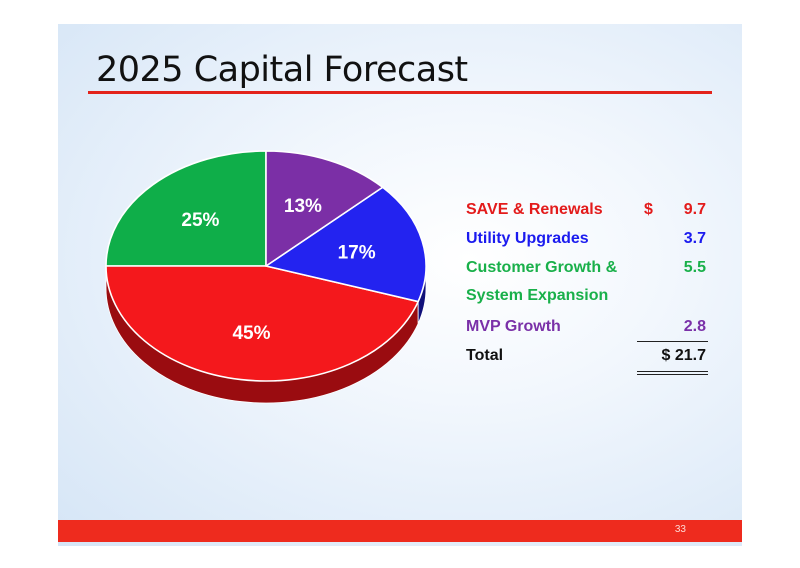  I want to click on total-double-rule, so click(672, 373).